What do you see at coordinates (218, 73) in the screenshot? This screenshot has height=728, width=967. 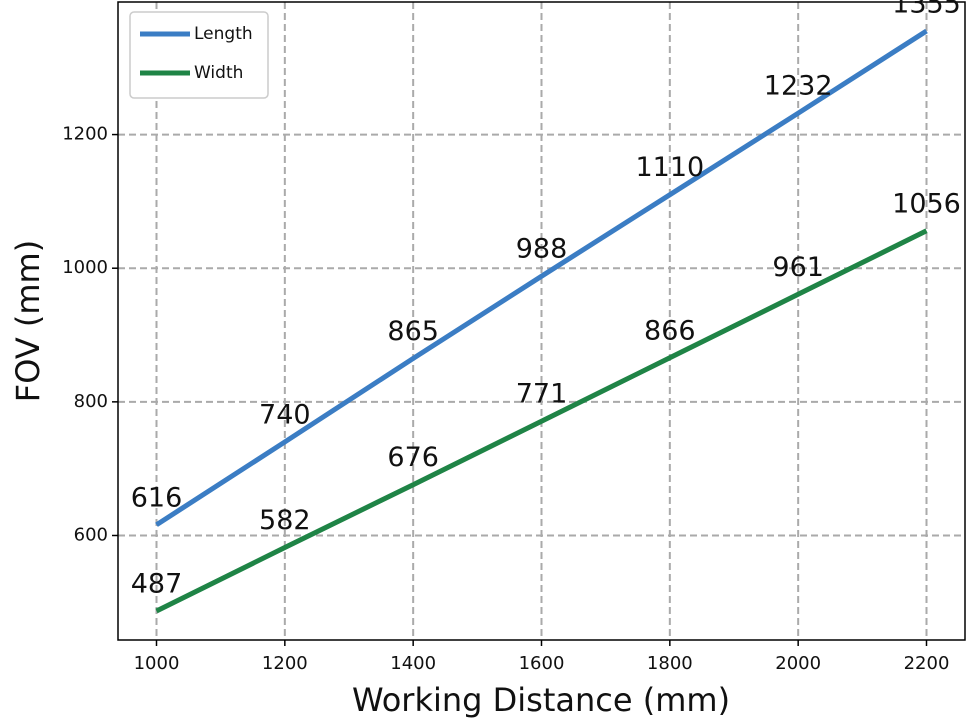 I see `legend-label: Width` at bounding box center [218, 73].